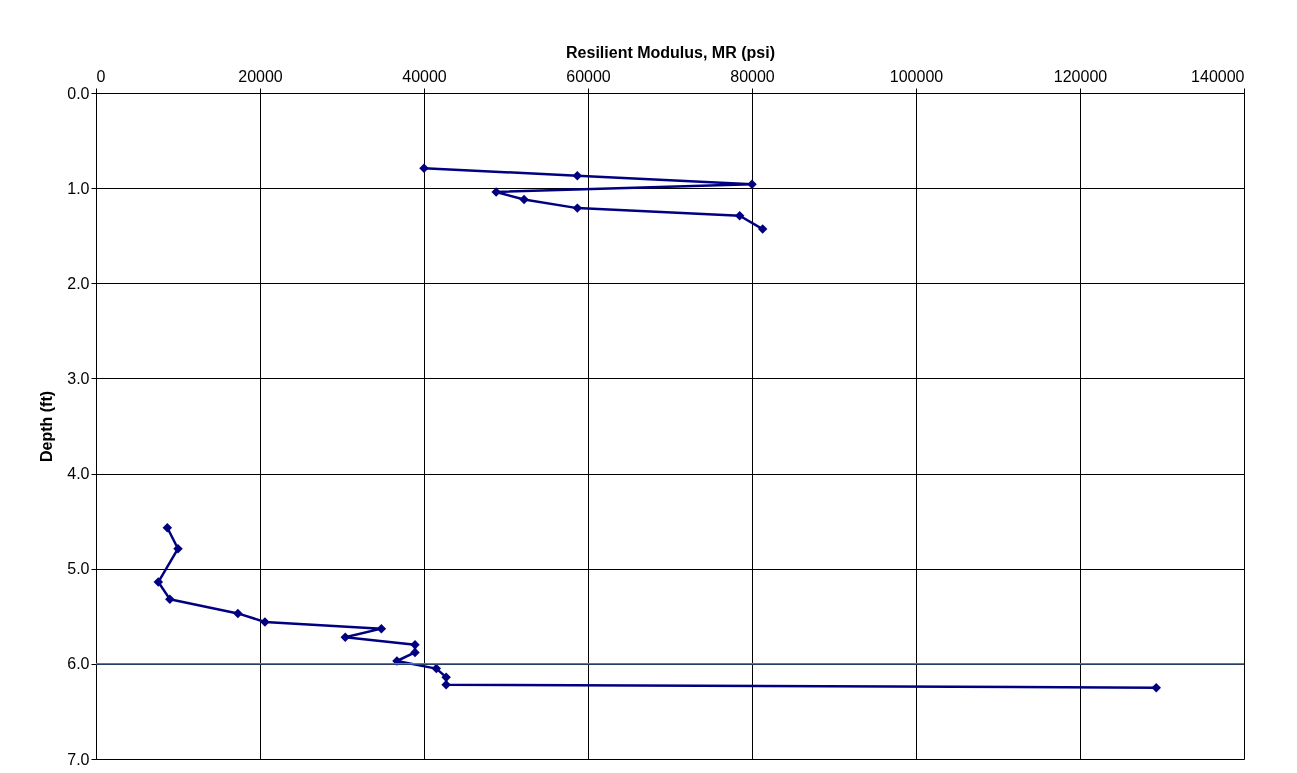 This screenshot has width=1297, height=773. What do you see at coordinates (670, 52) in the screenshot?
I see `x-axis-title: Resilient Modulus, MR (psi)` at bounding box center [670, 52].